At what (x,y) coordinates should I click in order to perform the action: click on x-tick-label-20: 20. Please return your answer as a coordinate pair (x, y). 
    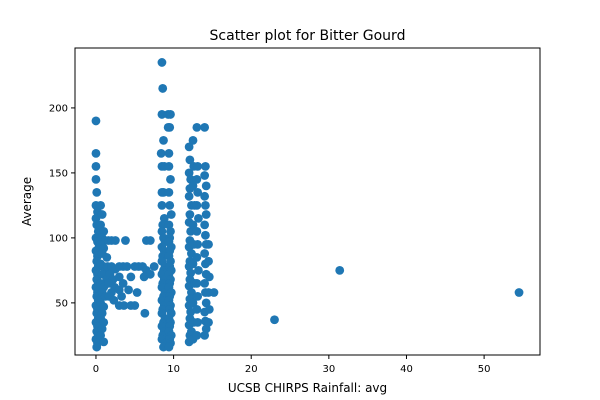
    Looking at the image, I should click on (251, 369).